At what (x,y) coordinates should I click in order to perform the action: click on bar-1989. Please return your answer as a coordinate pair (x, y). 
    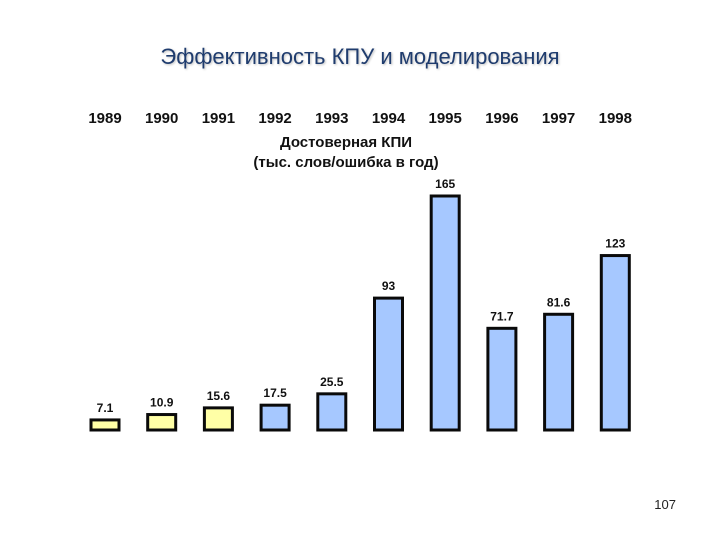
    Looking at the image, I should click on (105, 425).